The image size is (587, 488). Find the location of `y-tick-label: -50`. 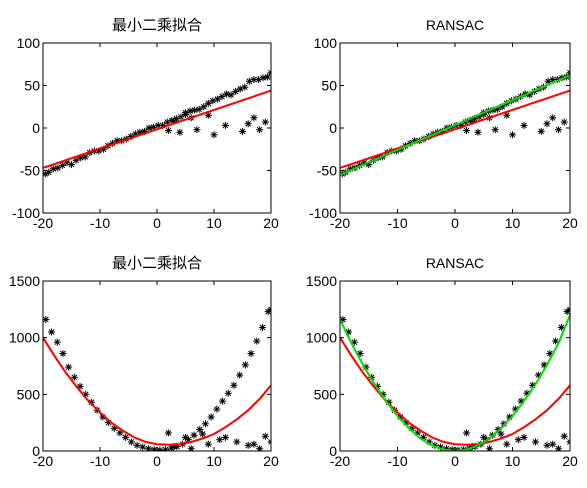

y-tick-label: -50 is located at coordinates (327, 171).